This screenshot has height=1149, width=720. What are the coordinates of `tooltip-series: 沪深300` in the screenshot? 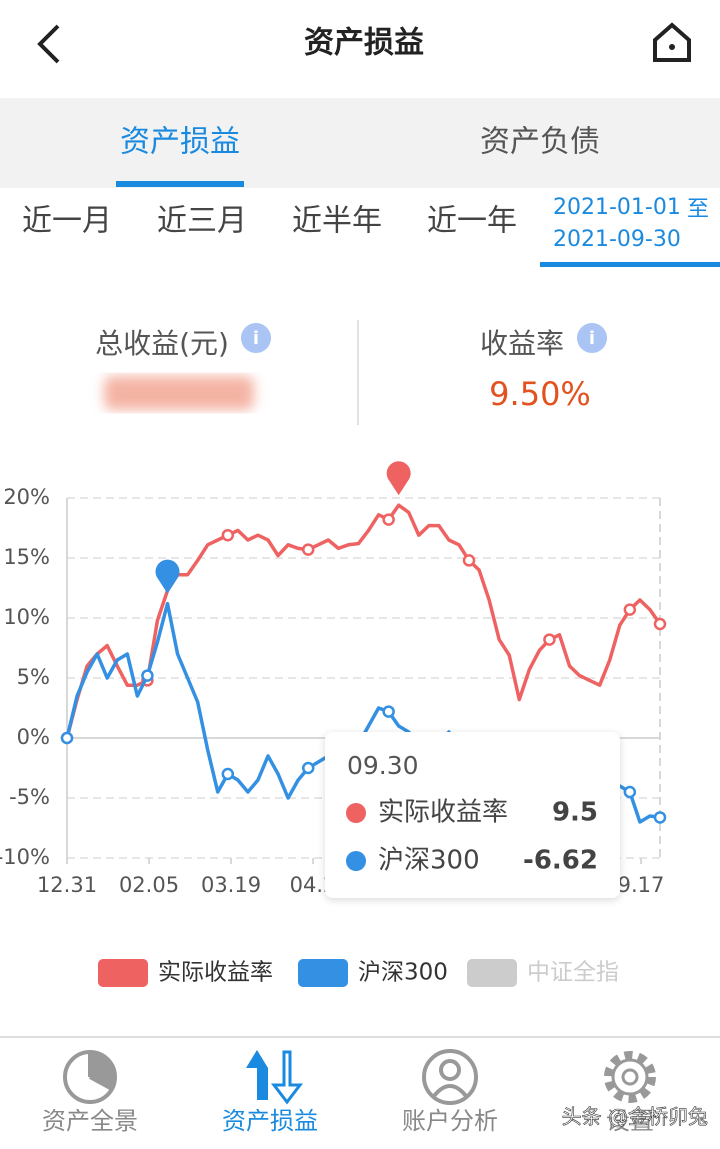 It's located at (429, 861).